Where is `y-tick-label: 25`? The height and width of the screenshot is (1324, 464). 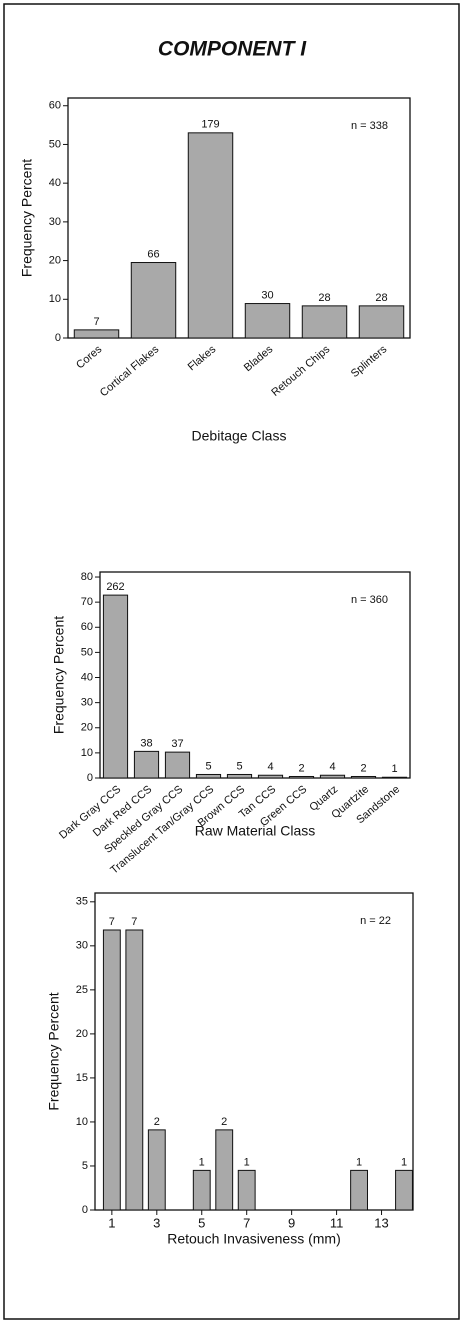
y-tick-label: 25 is located at coordinates (82, 990).